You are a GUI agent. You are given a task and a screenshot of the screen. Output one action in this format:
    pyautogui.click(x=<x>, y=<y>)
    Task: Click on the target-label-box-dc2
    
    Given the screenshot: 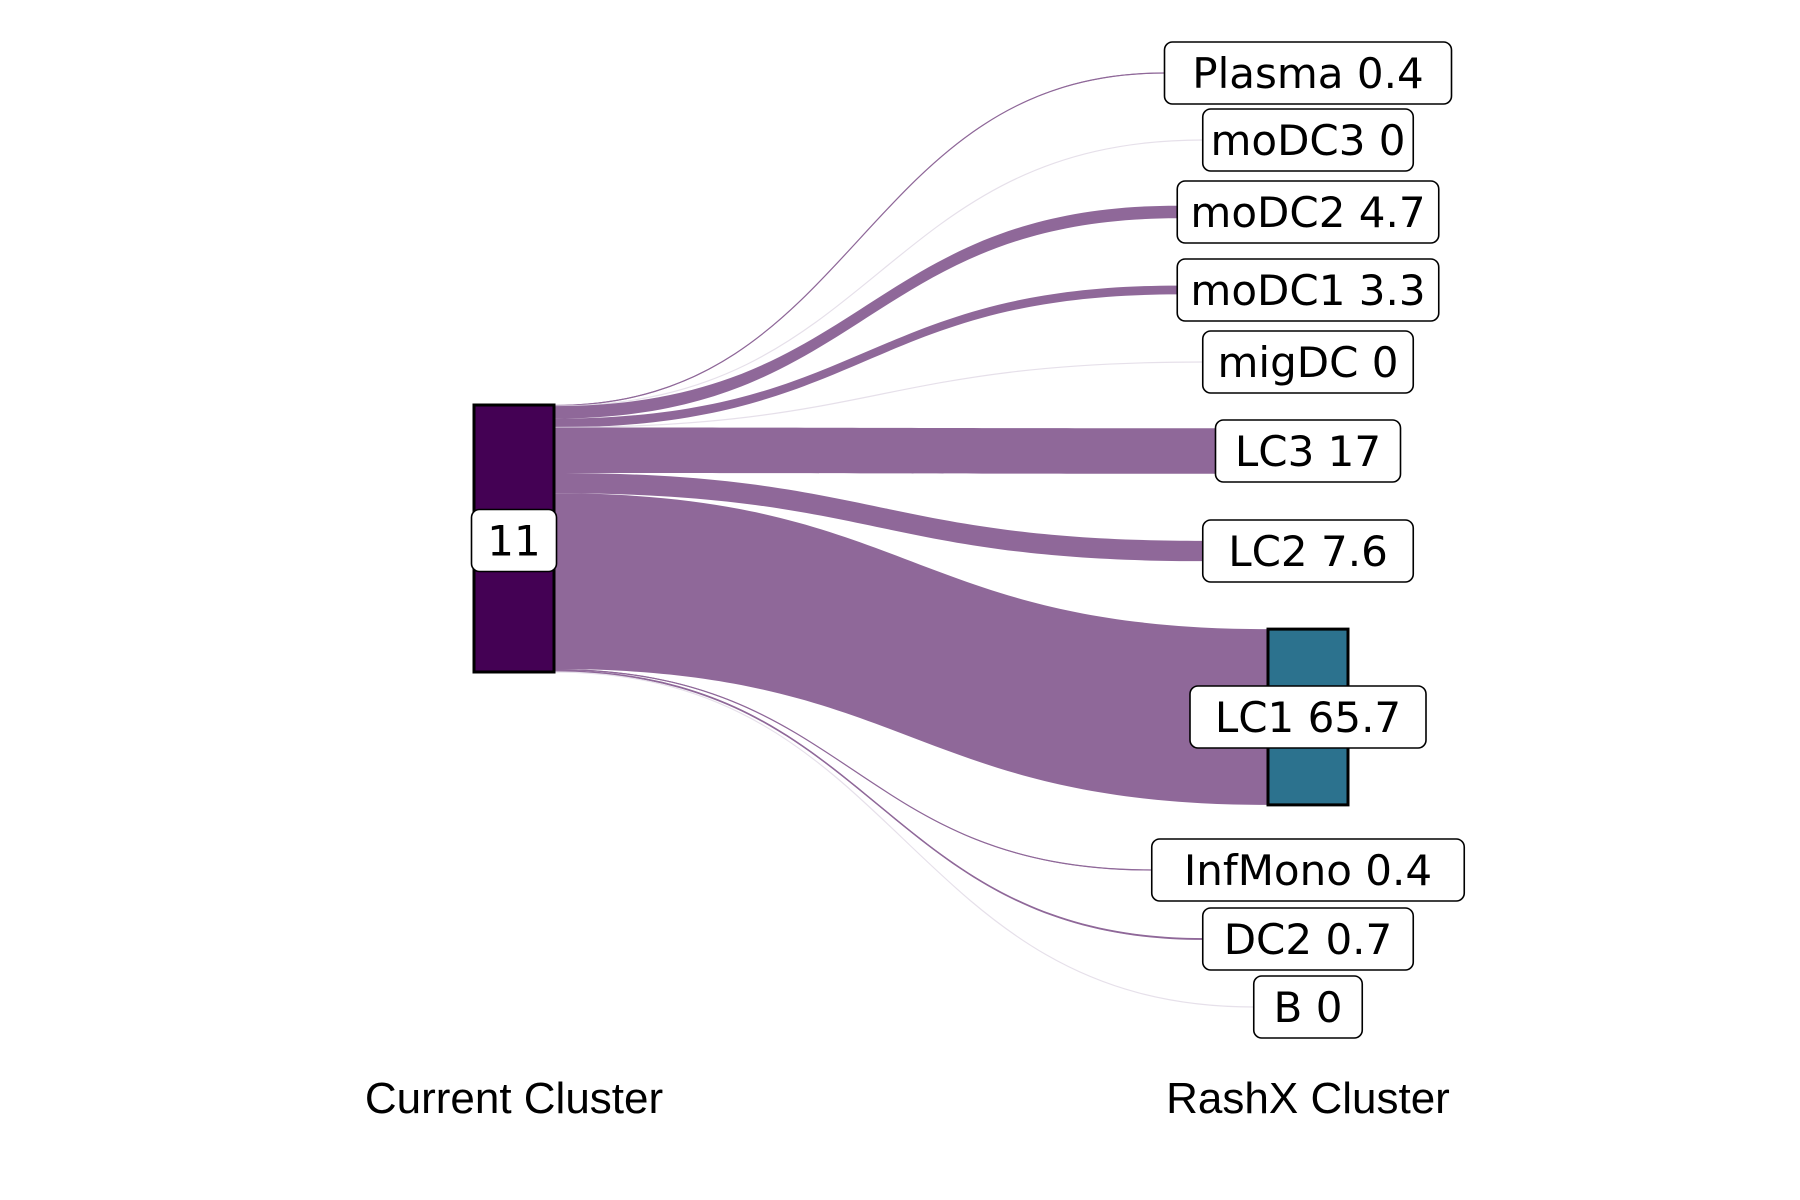 What is the action you would take?
    pyautogui.click(x=1308, y=939)
    